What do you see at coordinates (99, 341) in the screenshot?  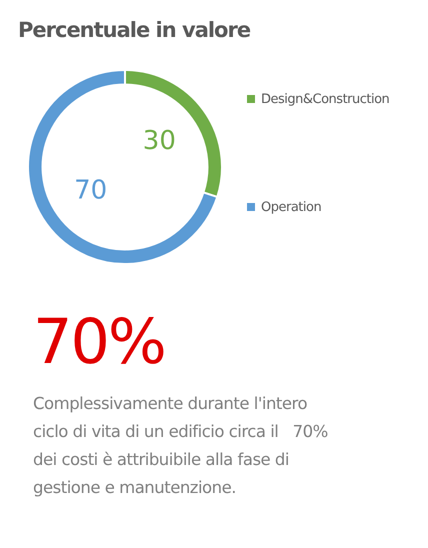 I see `text: 70%` at bounding box center [99, 341].